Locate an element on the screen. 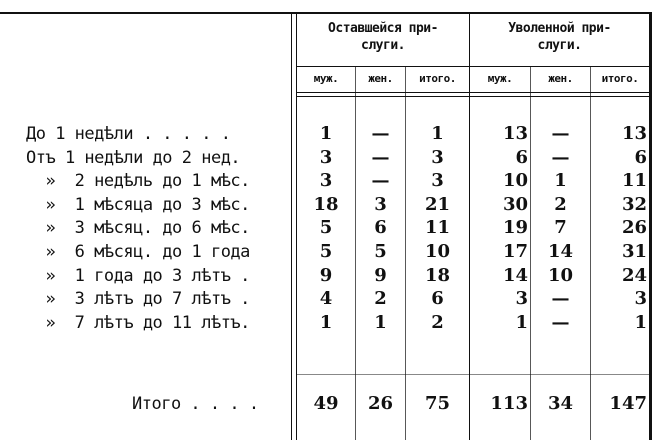 This screenshot has width=654, height=440. header-subrule is located at coordinates (473, 66).